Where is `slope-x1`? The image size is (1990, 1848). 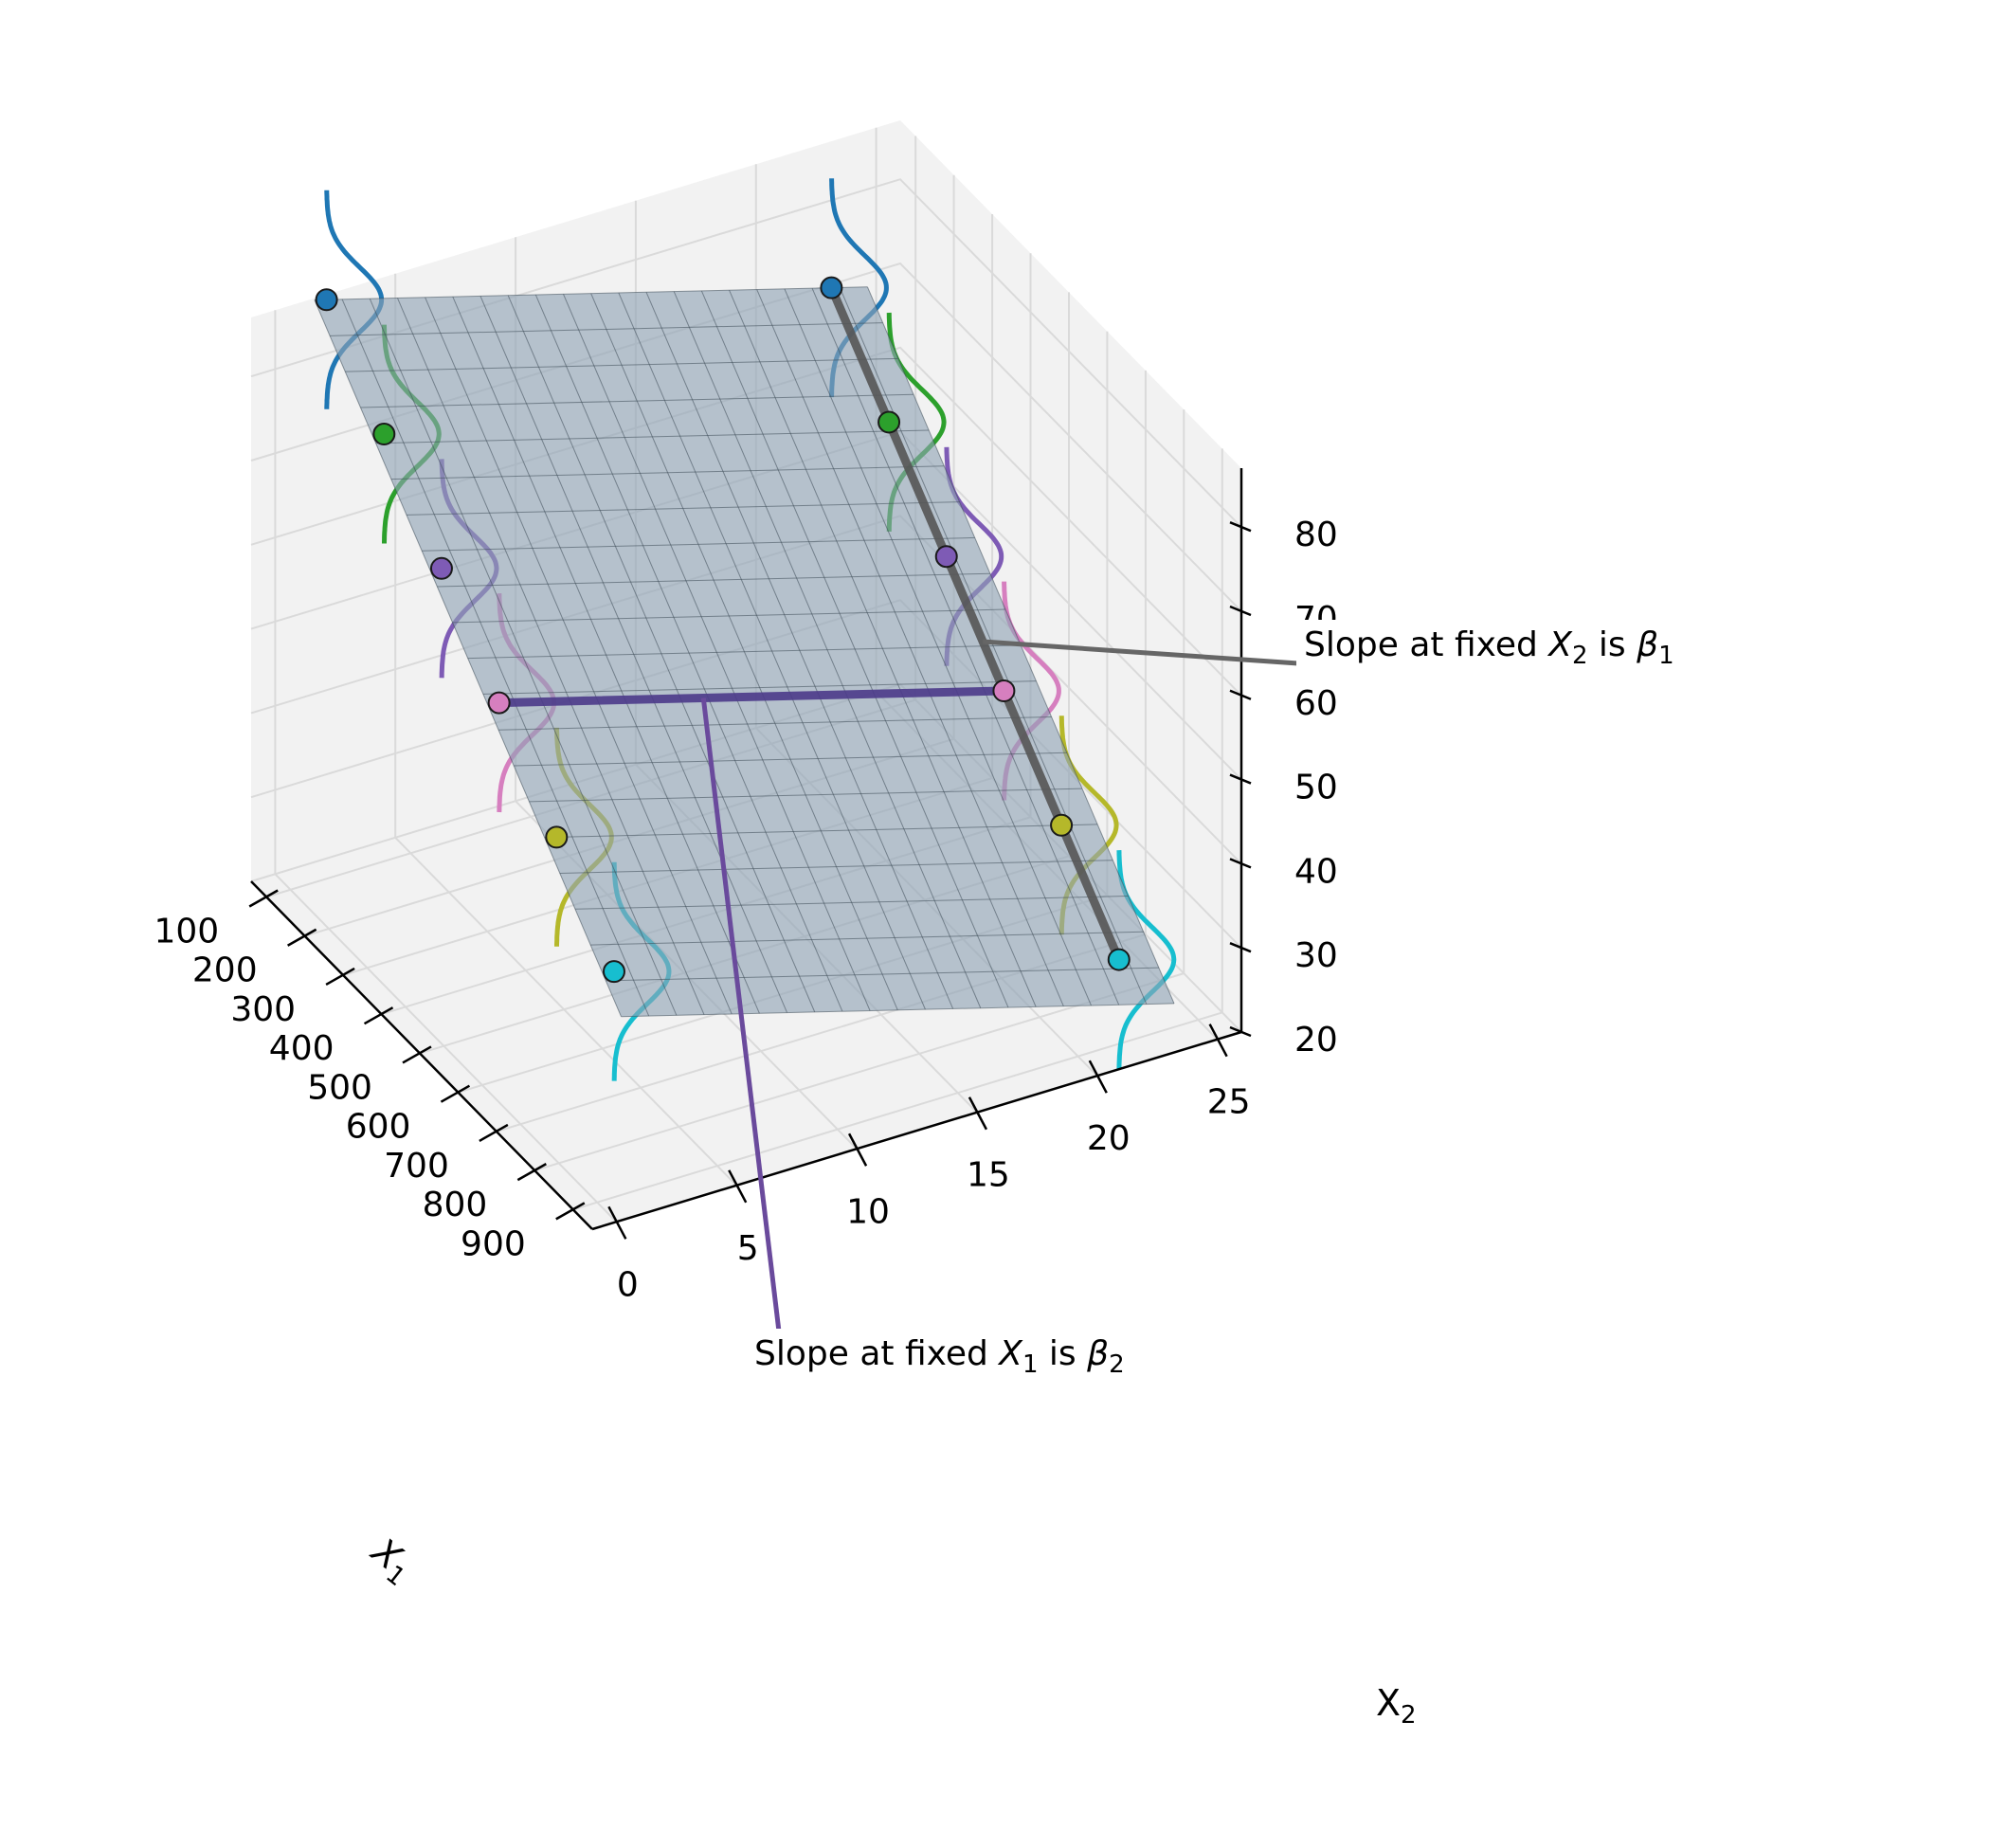 slope-x1 is located at coordinates (975, 624).